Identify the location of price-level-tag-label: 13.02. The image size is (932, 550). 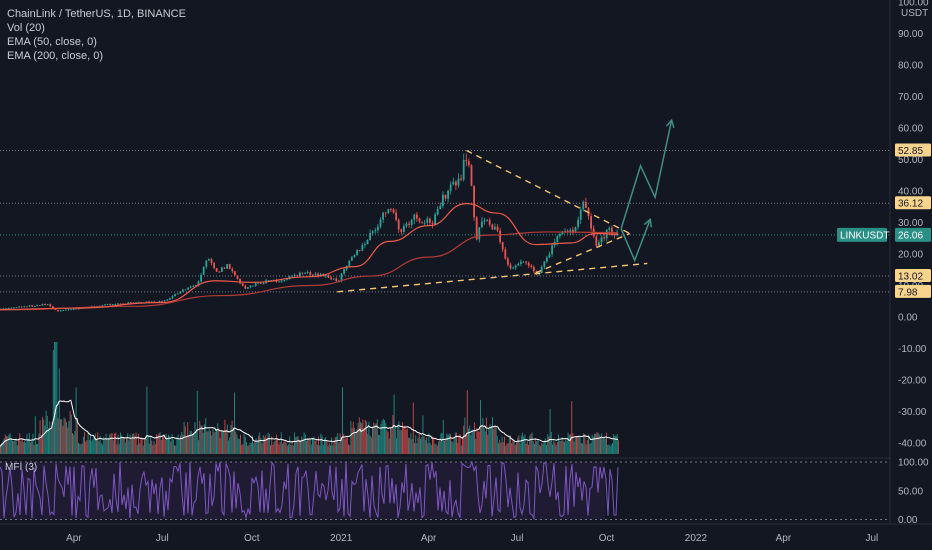
(910, 276).